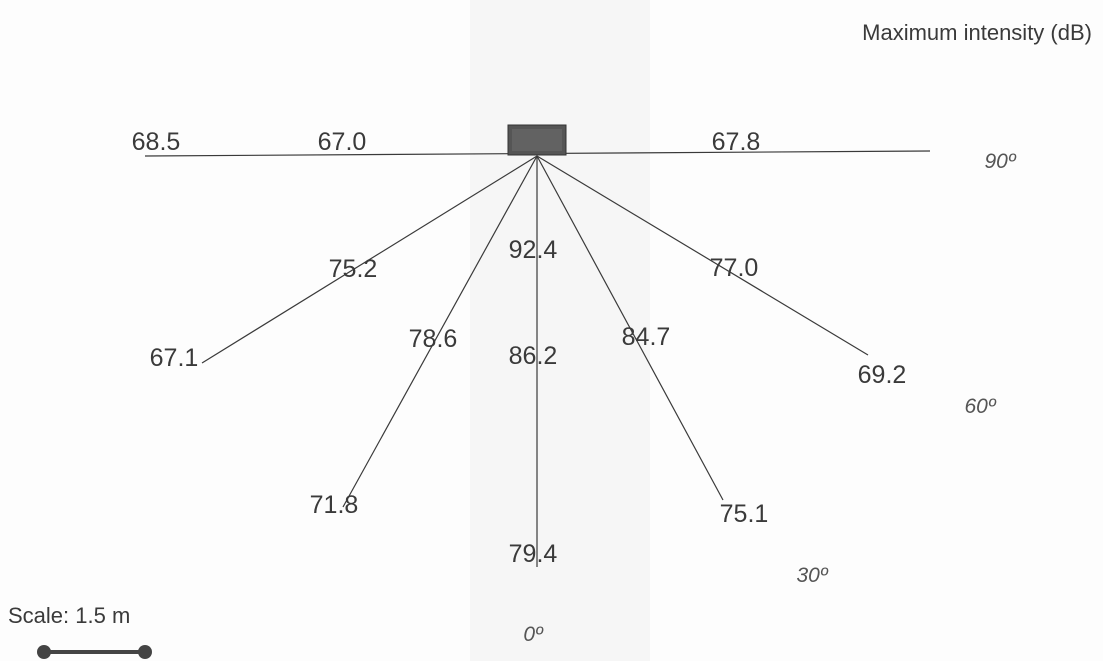  Describe the element at coordinates (812, 575) in the screenshot. I see `angle-label-30: 30º` at that location.